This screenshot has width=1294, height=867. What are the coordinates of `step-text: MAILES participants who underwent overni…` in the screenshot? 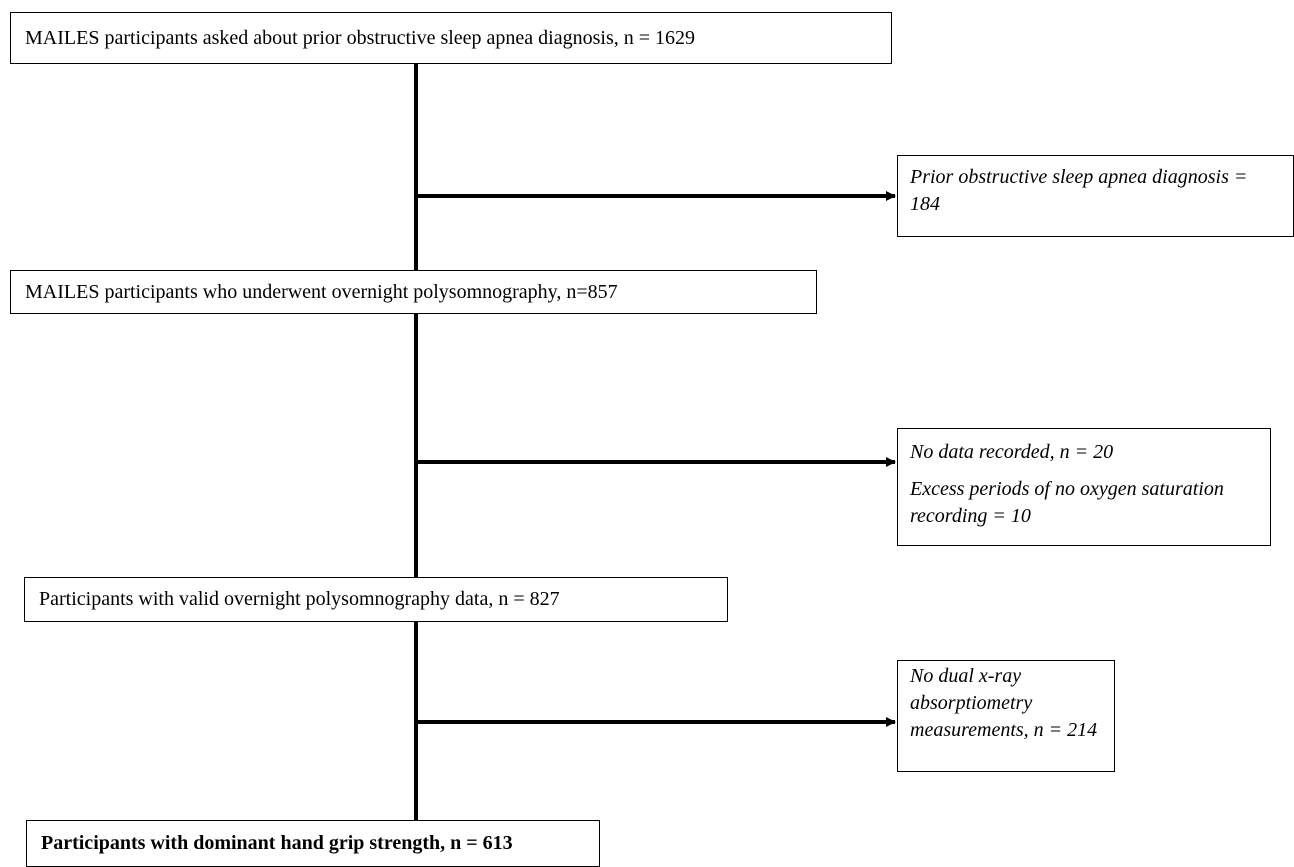 It's located at (321, 291).